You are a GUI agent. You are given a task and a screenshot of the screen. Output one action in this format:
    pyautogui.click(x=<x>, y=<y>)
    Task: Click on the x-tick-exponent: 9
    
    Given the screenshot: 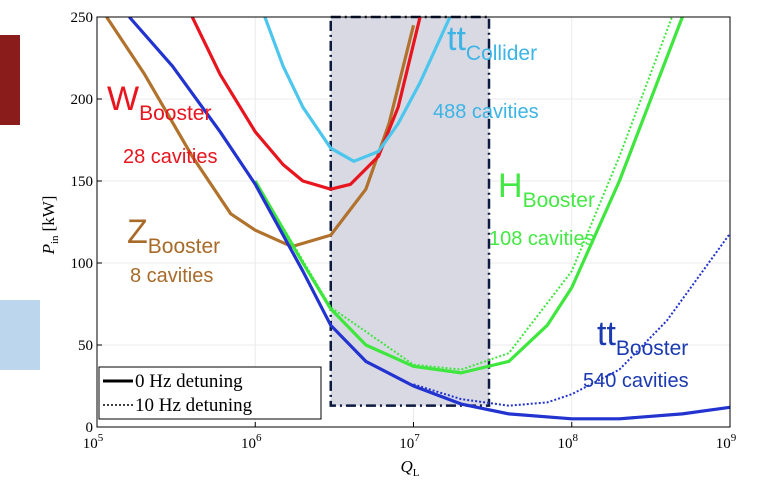 What is the action you would take?
    pyautogui.click(x=734, y=438)
    